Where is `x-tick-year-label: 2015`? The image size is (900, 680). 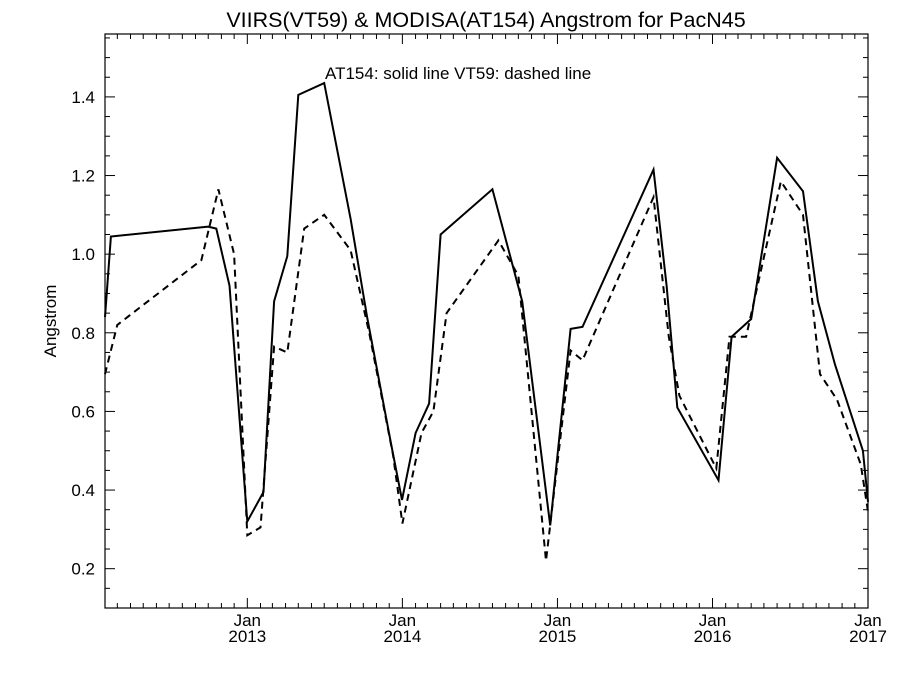
x-tick-year-label: 2015 is located at coordinates (558, 636).